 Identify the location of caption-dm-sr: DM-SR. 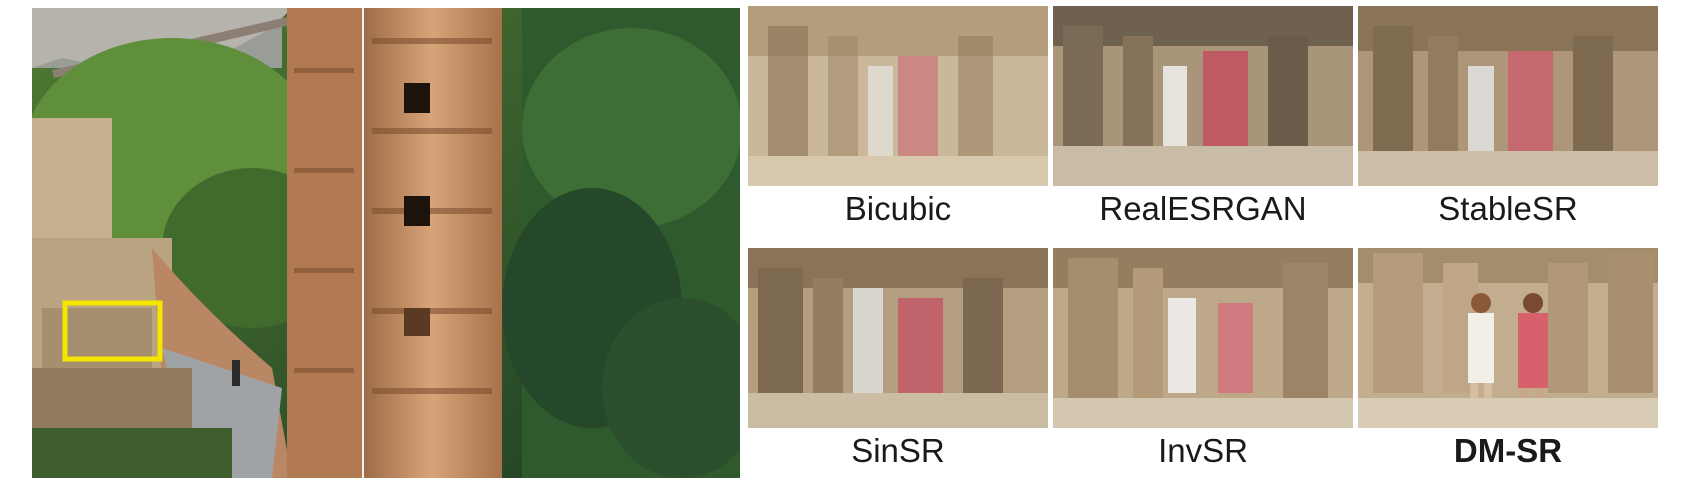
(1508, 450).